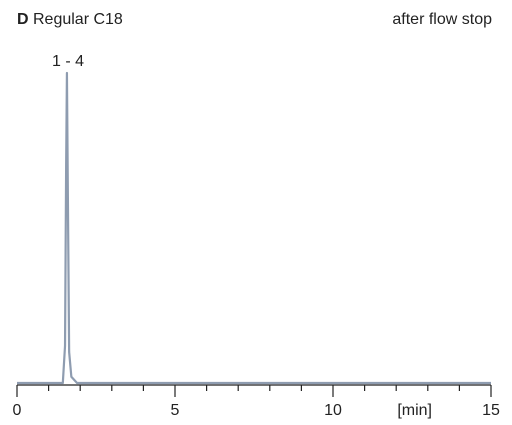 The width and height of the screenshot is (512, 425). Describe the element at coordinates (333, 410) in the screenshot. I see `x-tick-label: 10` at that location.